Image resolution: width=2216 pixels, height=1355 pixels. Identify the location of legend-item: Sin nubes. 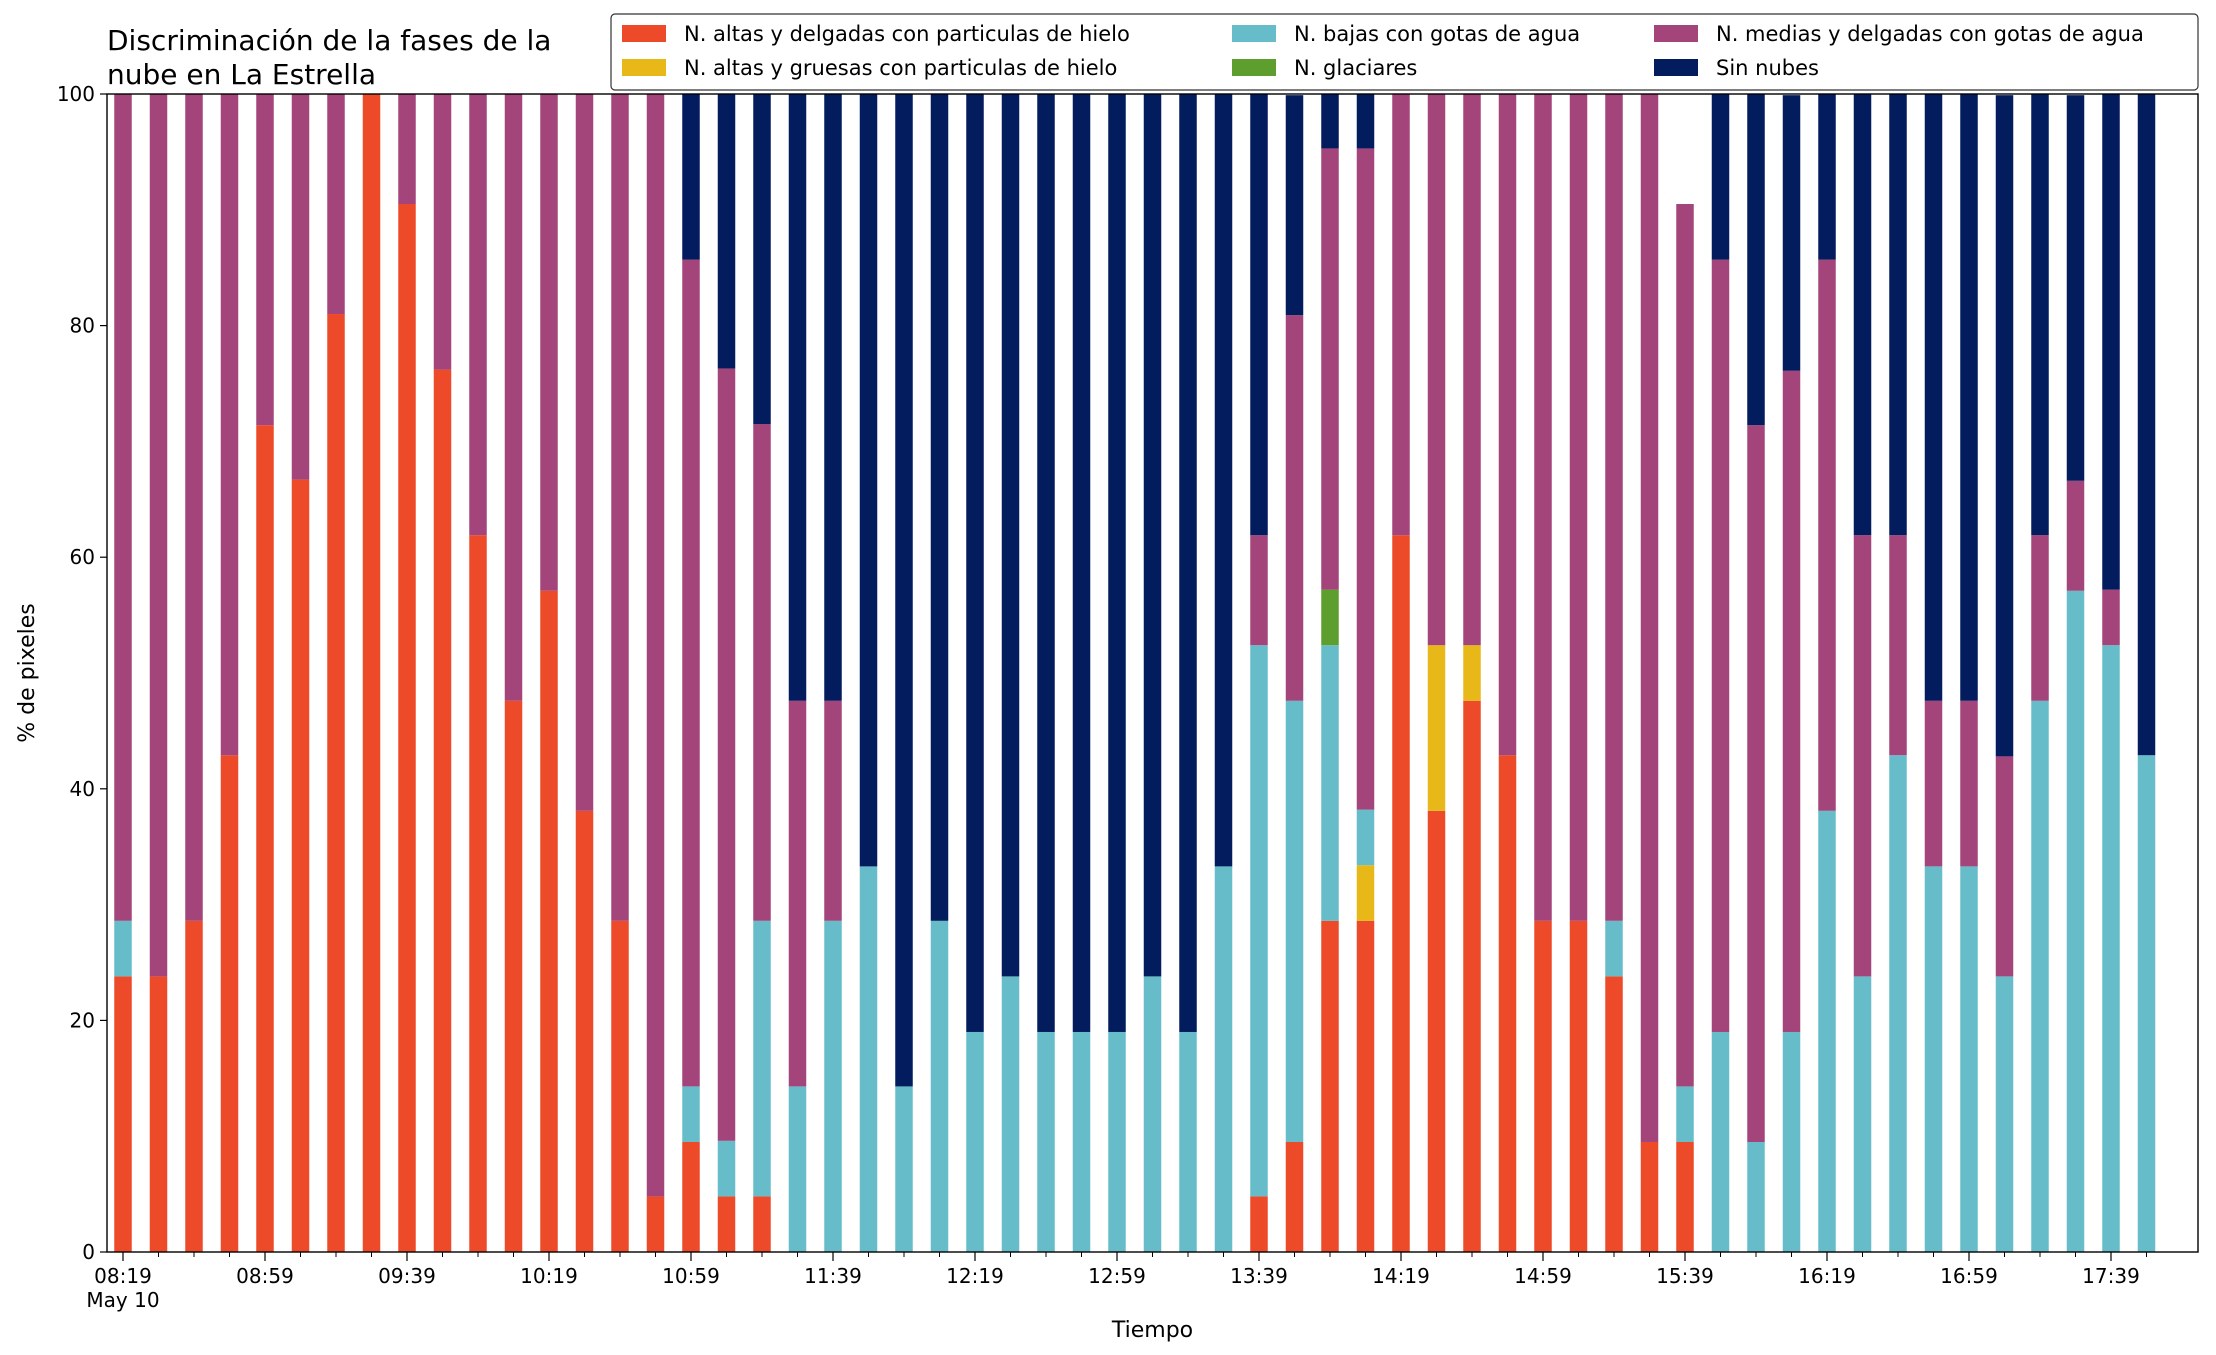
(1736, 68).